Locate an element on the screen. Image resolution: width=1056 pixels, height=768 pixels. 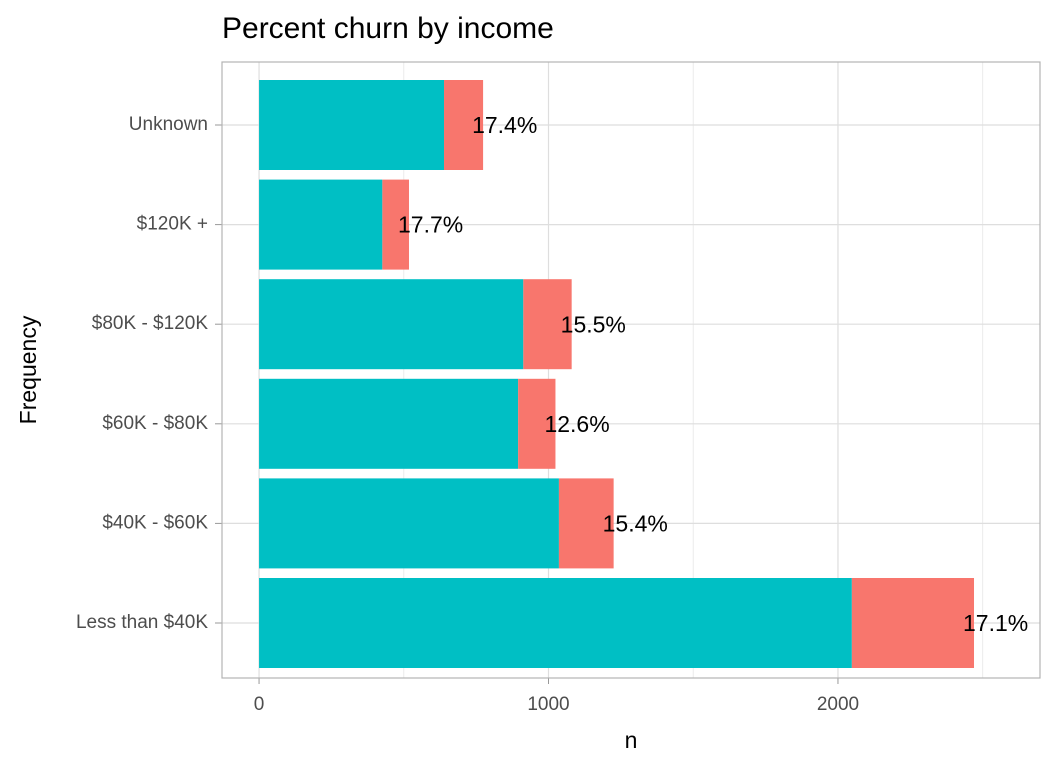
x-tick-label: 2000 is located at coordinates (838, 704).